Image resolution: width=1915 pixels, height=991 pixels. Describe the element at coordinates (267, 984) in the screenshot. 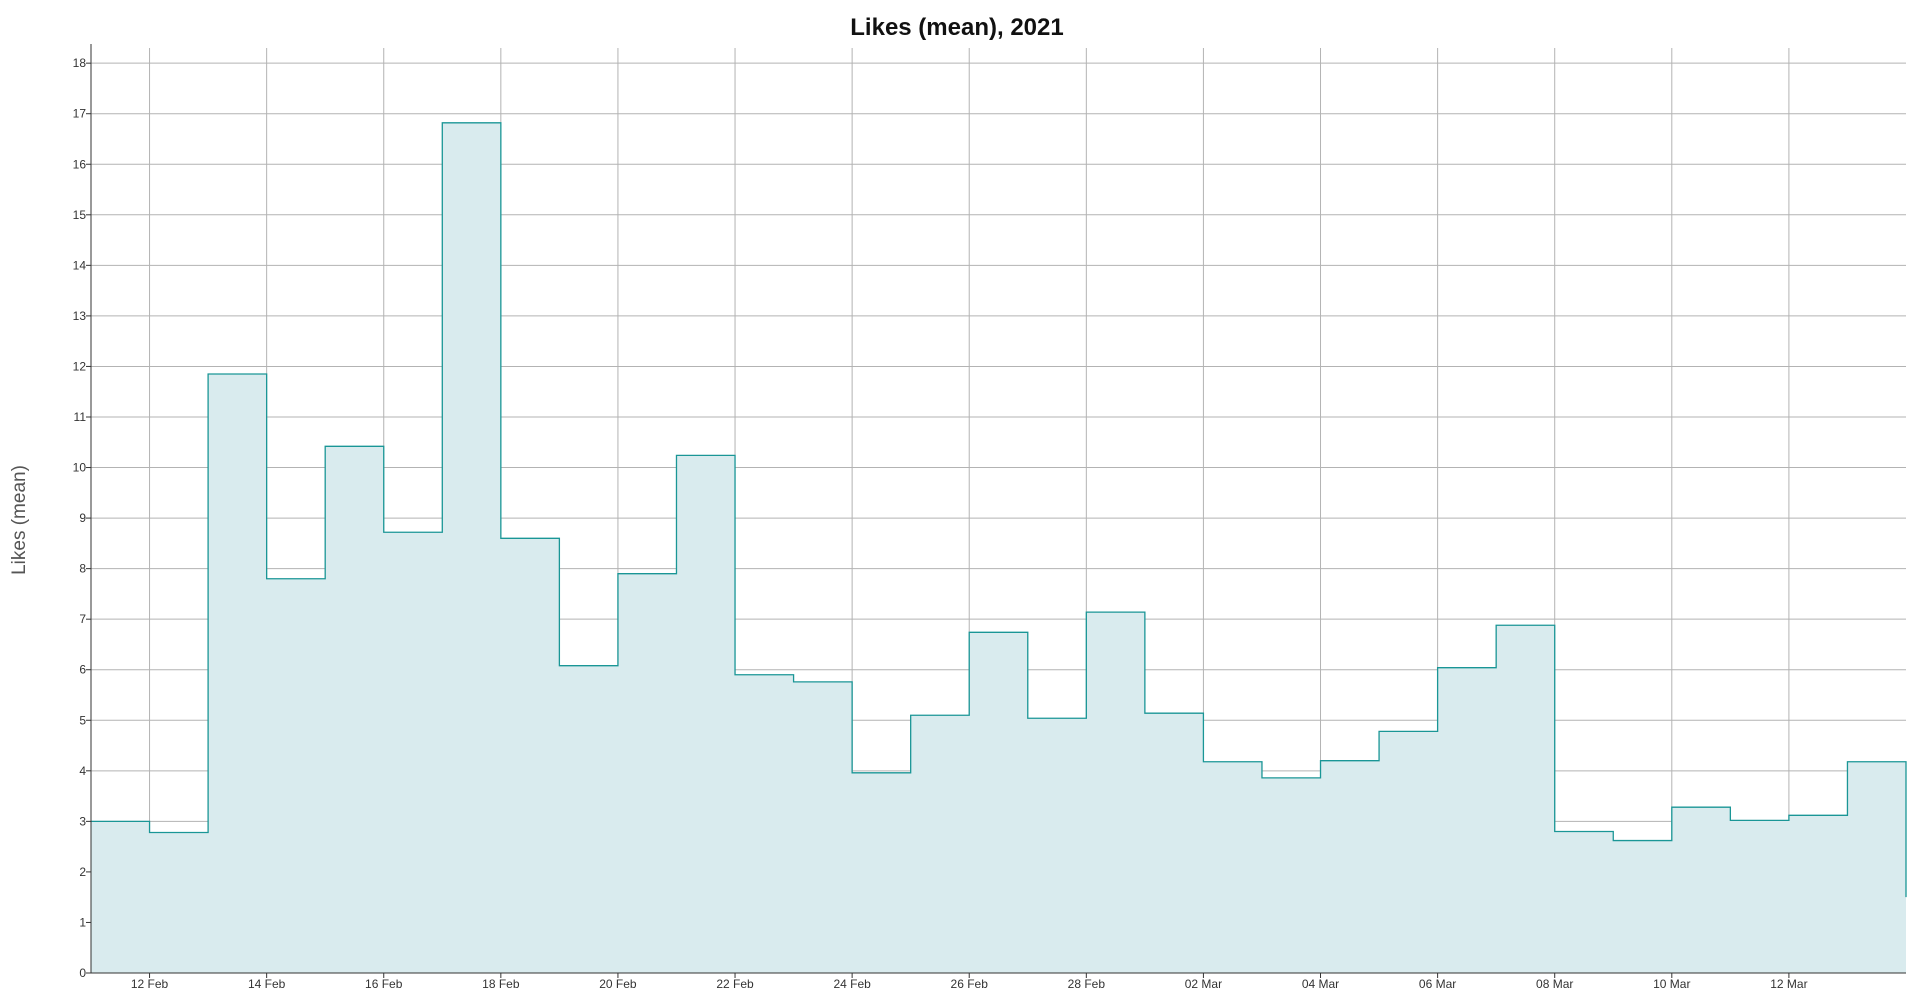

I see `x-tick-label: 14 Feb` at that location.